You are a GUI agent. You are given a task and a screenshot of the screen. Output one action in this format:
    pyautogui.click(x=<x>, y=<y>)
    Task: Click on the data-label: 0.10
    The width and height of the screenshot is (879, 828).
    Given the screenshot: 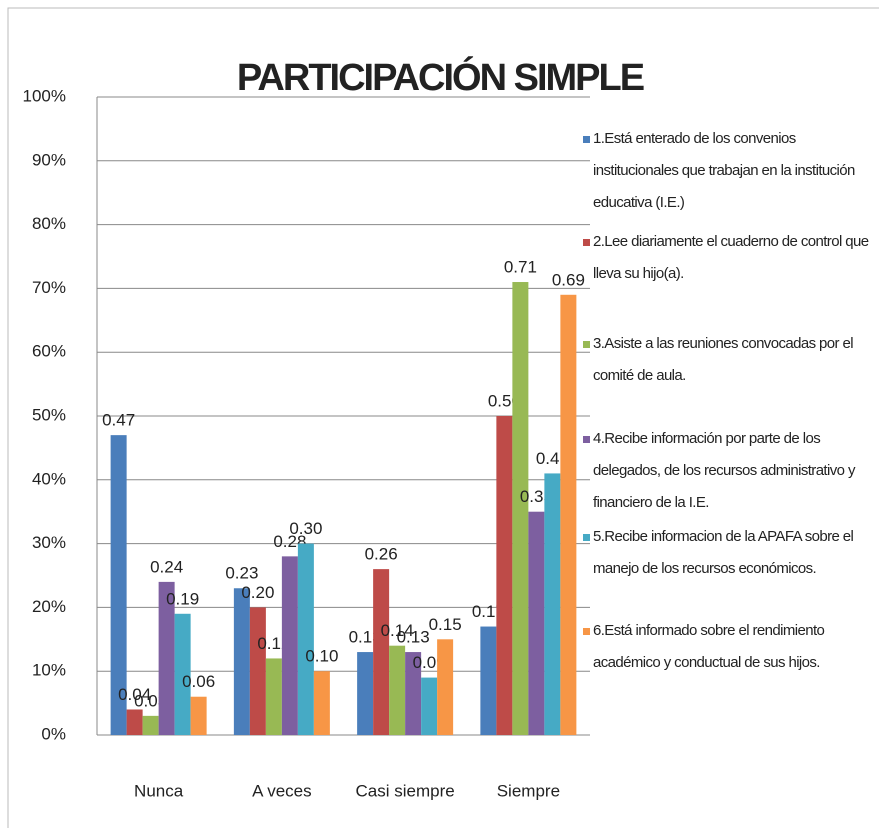 What is the action you would take?
    pyautogui.click(x=321, y=656)
    